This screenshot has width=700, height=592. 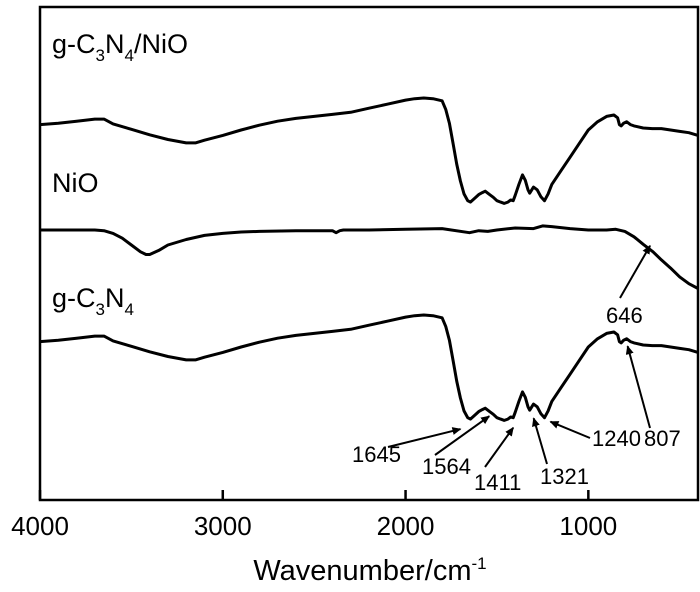 What do you see at coordinates (223, 526) in the screenshot?
I see `x-tick-label: 3000` at bounding box center [223, 526].